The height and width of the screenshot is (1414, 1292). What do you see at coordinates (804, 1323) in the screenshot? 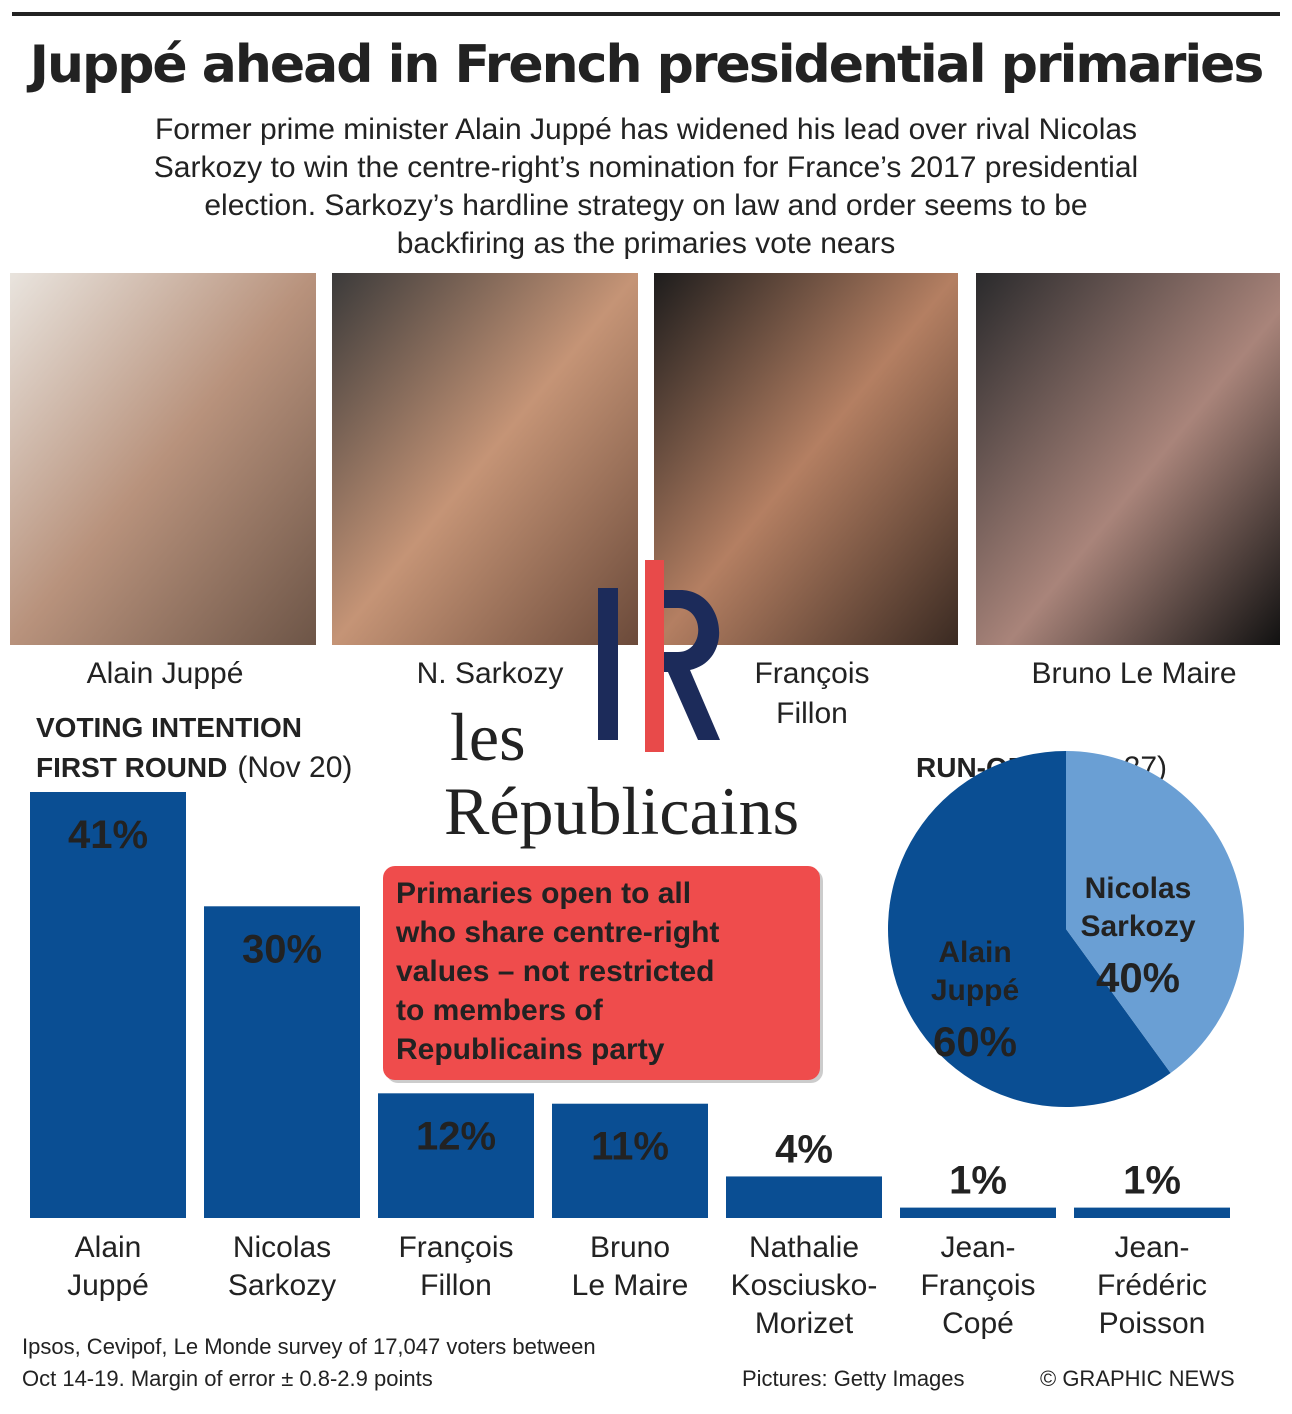
I see `category-label: Morizet` at bounding box center [804, 1323].